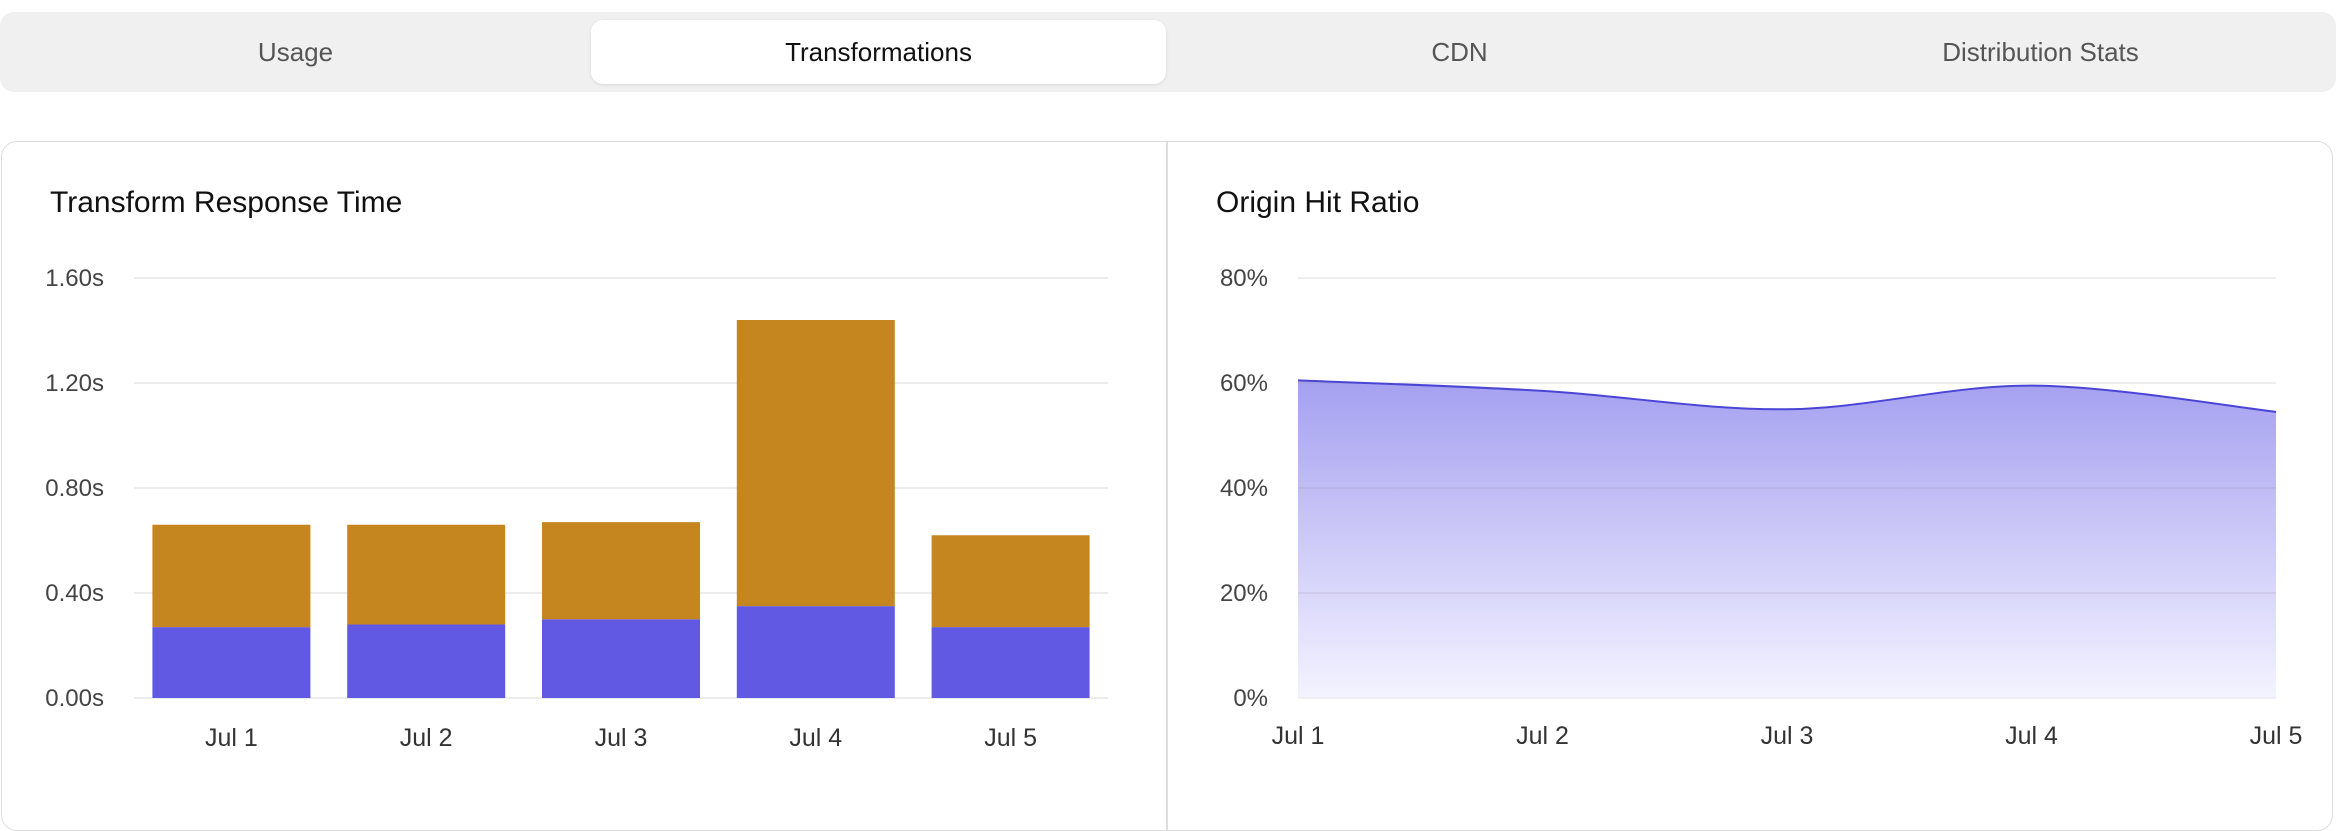  What do you see at coordinates (74, 698) in the screenshot?
I see `y-tick-label: 0.00s` at bounding box center [74, 698].